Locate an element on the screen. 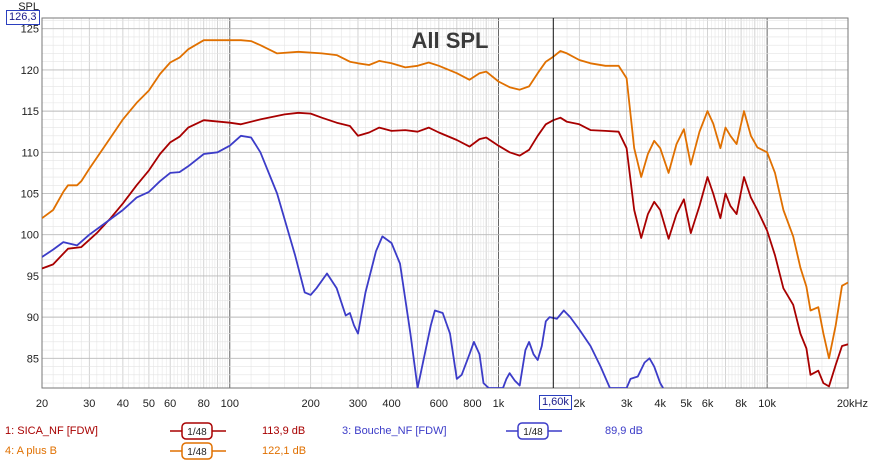 The image size is (869, 463). y-tick-label: 100 is located at coordinates (30, 236).